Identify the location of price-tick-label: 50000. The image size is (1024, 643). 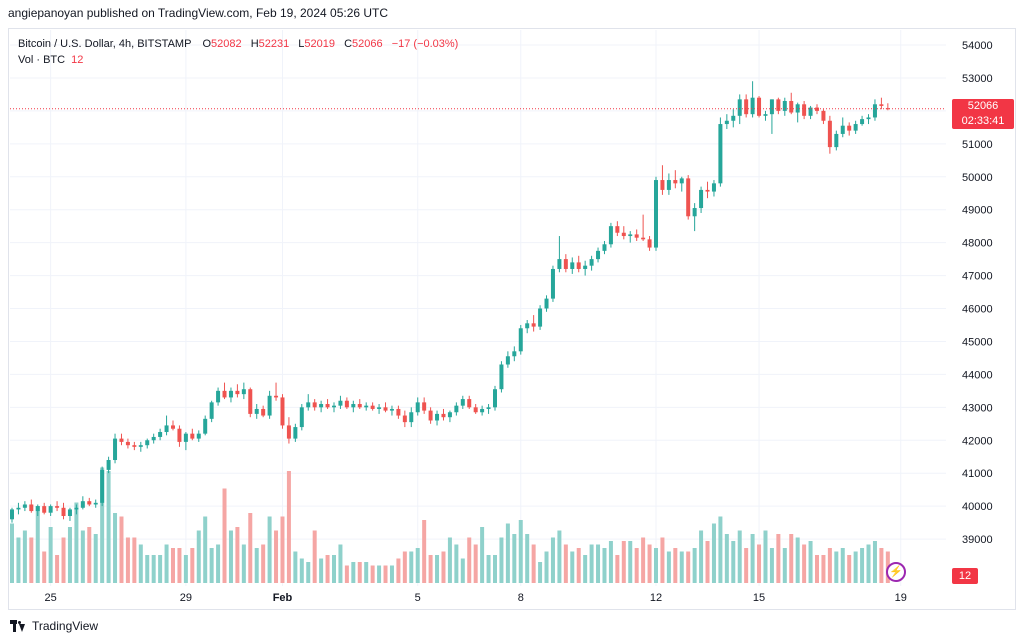
(977, 178).